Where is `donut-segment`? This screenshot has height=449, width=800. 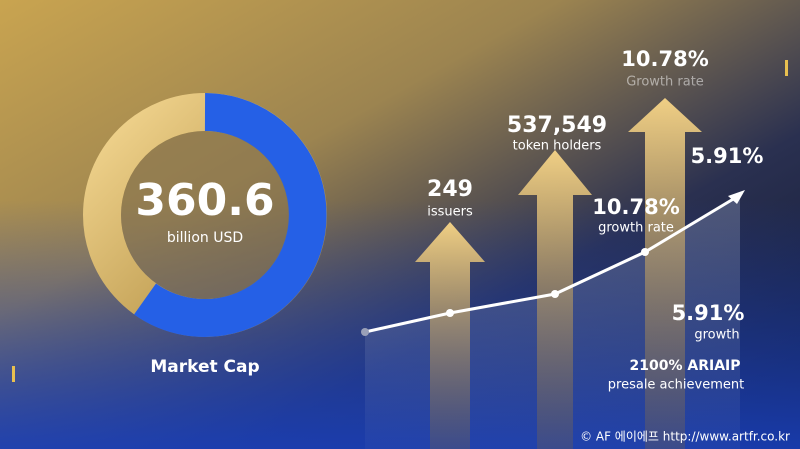 donut-segment is located at coordinates (230, 215).